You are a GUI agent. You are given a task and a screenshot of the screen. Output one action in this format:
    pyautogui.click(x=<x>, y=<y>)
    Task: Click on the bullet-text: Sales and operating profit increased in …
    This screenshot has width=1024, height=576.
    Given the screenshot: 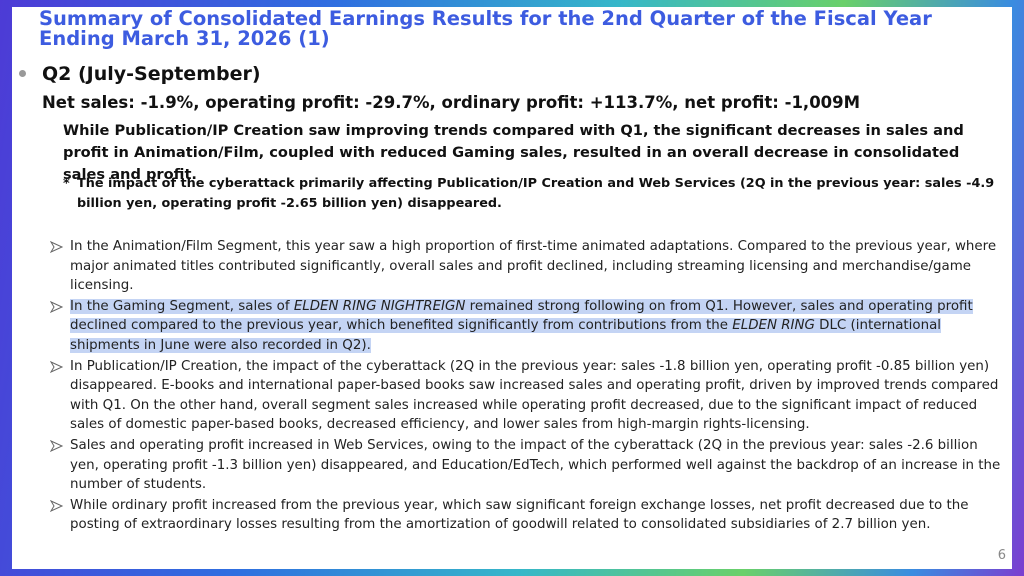 What is the action you would take?
    pyautogui.click(x=535, y=465)
    